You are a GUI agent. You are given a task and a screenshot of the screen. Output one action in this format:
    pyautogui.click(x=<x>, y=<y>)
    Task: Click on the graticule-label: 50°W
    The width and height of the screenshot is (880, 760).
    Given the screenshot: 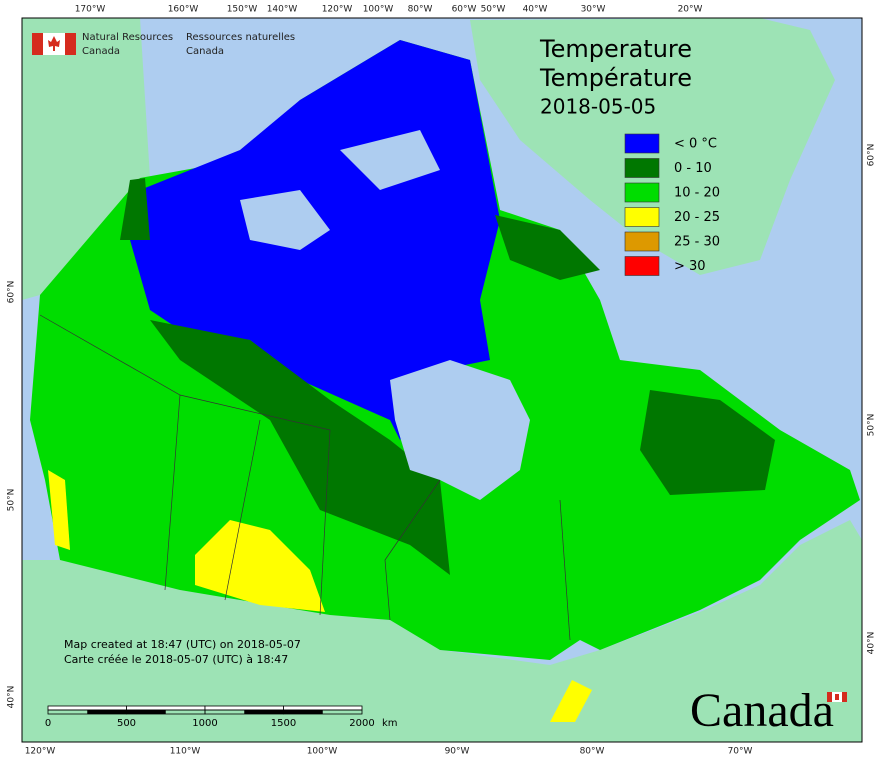 What is the action you would take?
    pyautogui.click(x=493, y=10)
    